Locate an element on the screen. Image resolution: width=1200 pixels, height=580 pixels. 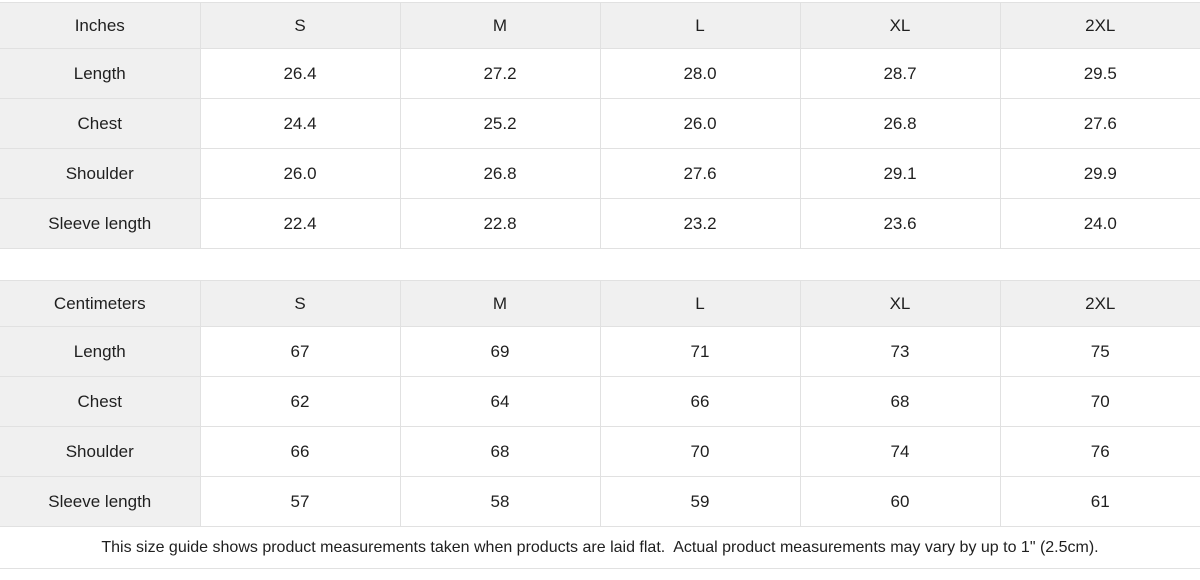
unit-header-cell: Centimeters is located at coordinates (100, 303).